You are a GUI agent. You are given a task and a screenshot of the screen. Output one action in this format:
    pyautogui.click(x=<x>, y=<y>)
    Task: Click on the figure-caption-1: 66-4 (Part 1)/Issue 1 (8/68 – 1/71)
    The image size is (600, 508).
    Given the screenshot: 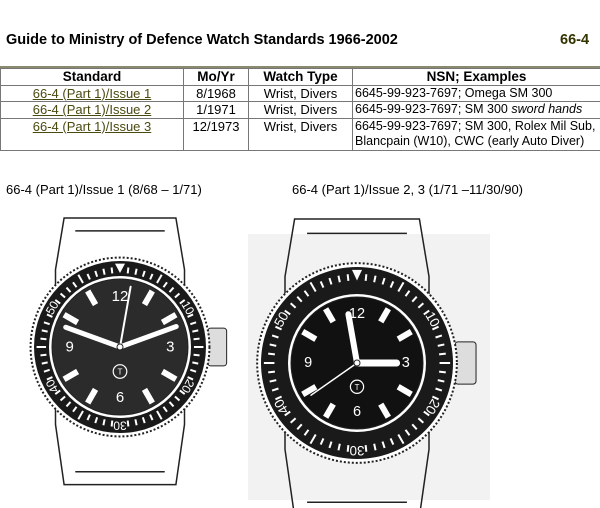 What is the action you would take?
    pyautogui.click(x=104, y=189)
    